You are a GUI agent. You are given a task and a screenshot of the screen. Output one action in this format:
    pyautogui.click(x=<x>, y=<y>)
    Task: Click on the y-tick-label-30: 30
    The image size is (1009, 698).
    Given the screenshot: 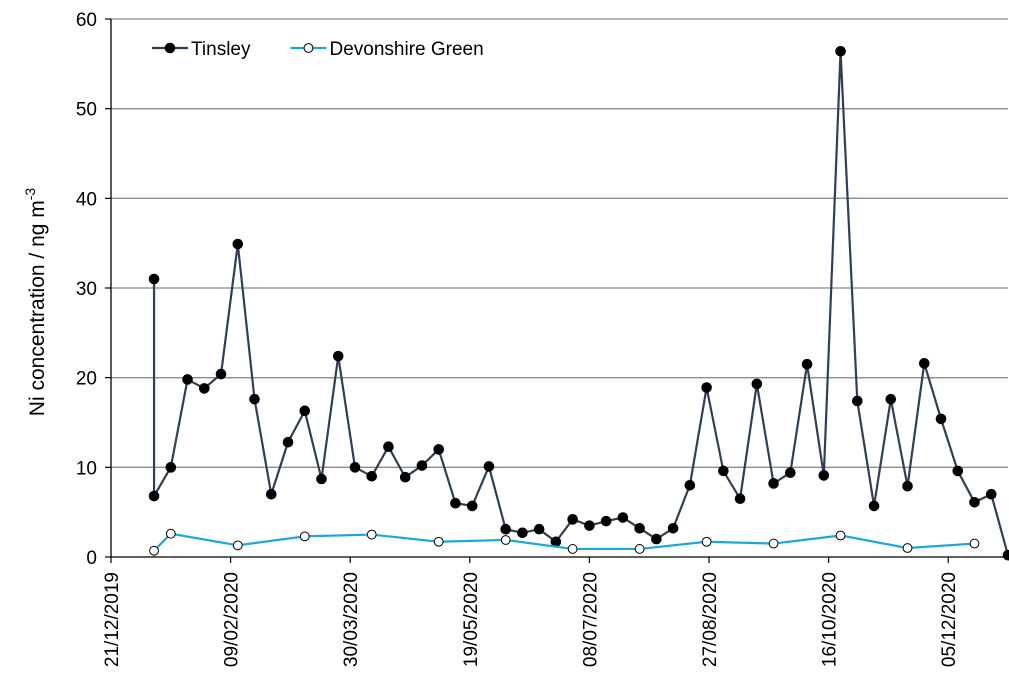 What is the action you would take?
    pyautogui.click(x=86, y=289)
    